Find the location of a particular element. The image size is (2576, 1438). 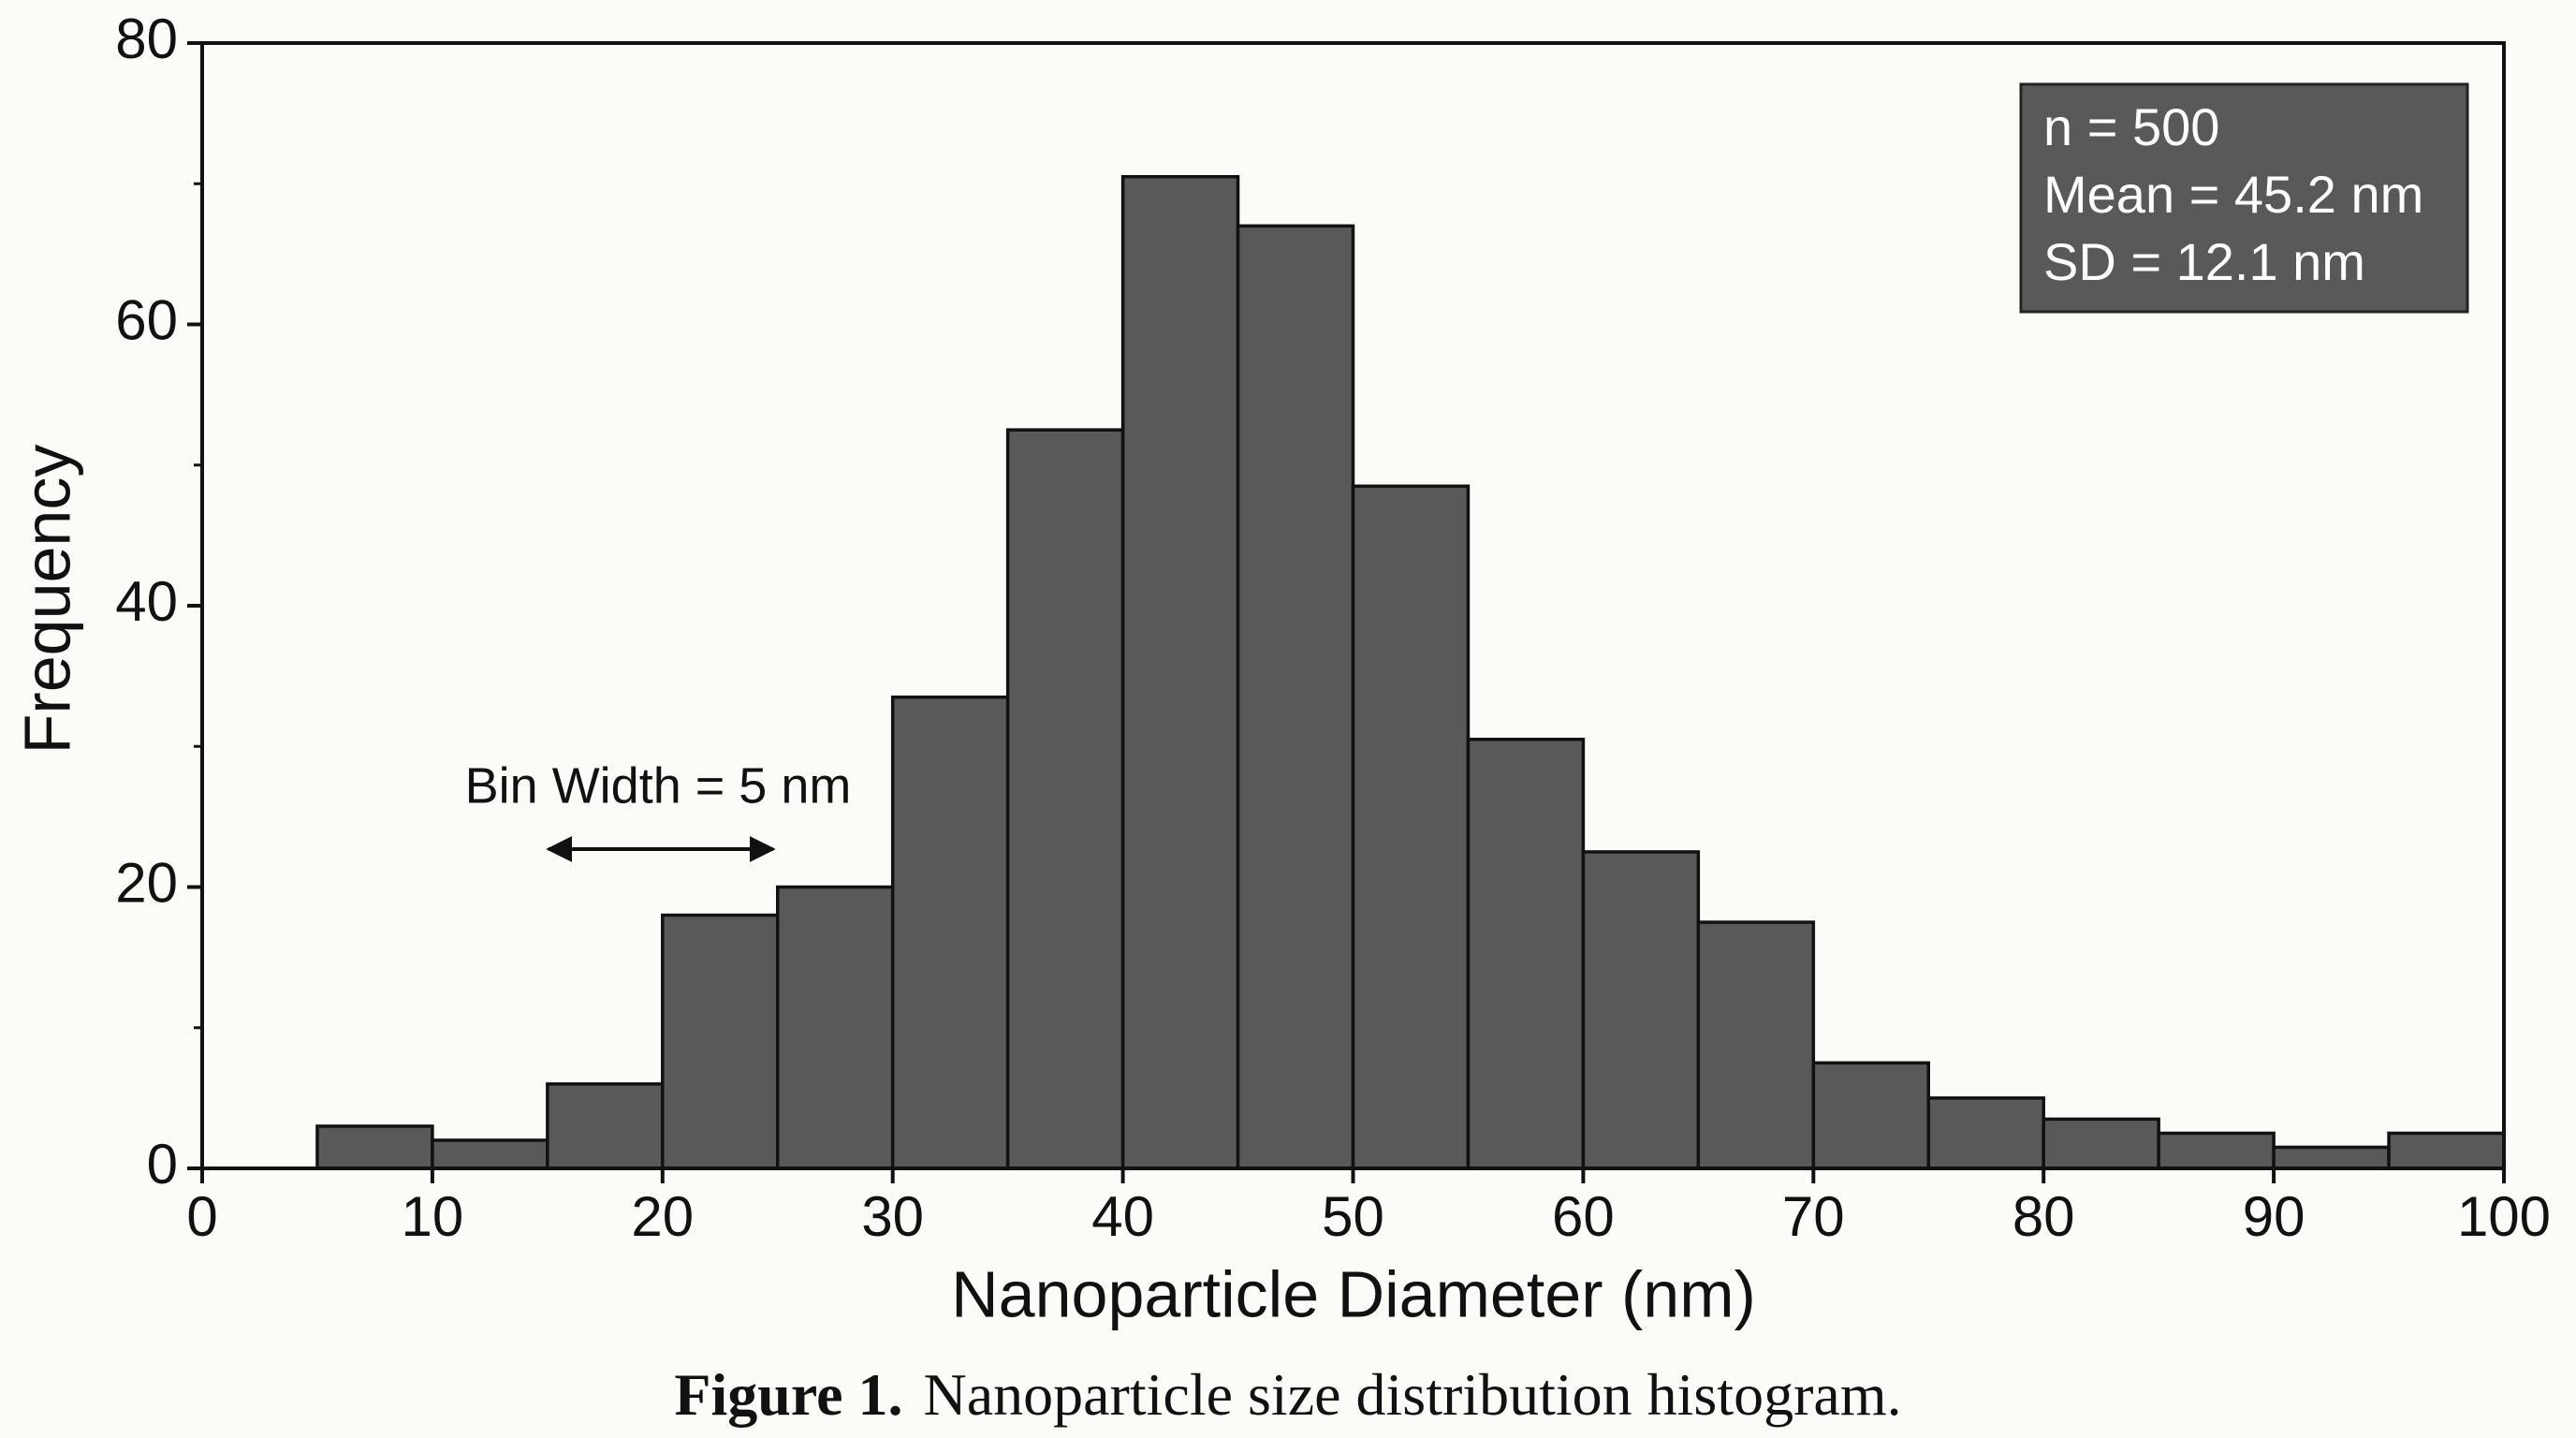

annotation: Bin Width = 5 nm is located at coordinates (658, 785).